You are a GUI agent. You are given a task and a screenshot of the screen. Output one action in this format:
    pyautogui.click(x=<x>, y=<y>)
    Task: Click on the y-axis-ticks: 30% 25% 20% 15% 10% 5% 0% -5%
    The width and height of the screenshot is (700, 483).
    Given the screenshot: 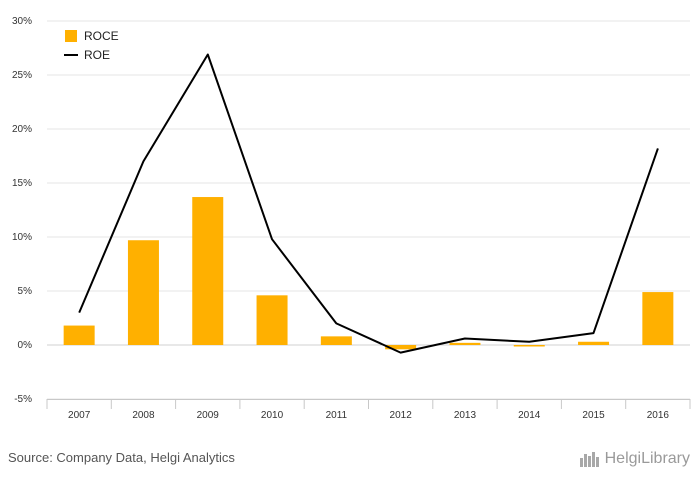 What is the action you would take?
    pyautogui.click(x=22, y=210)
    